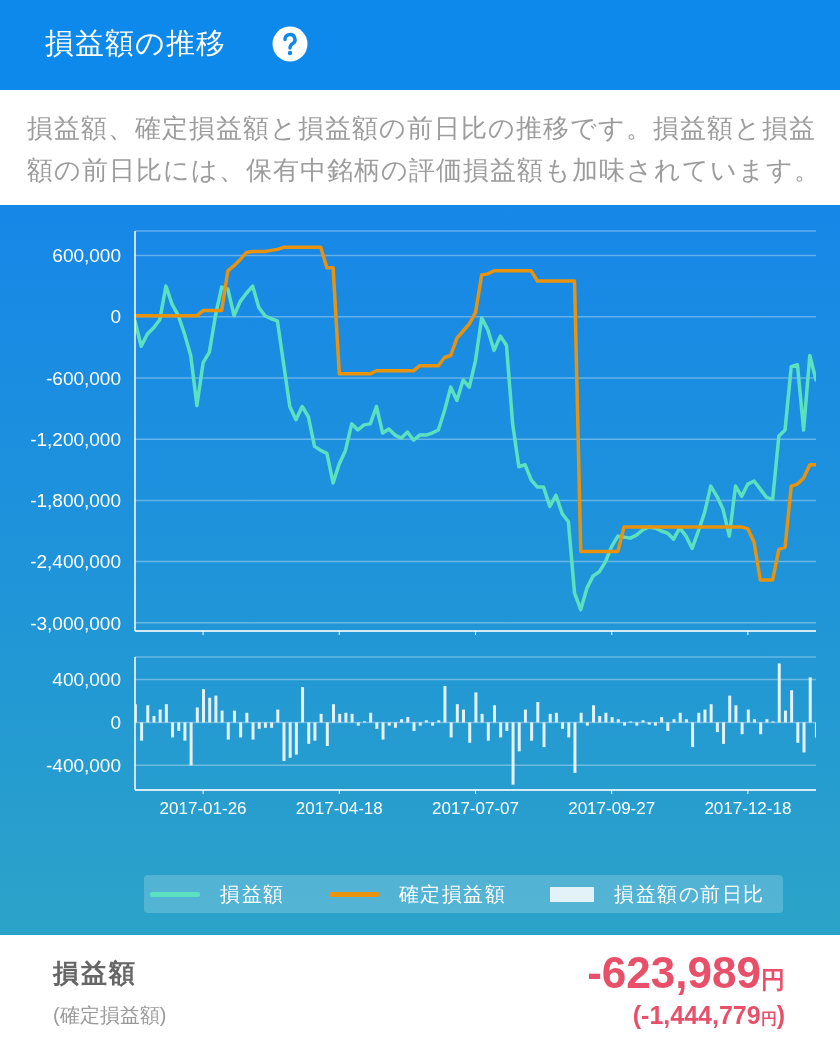  What do you see at coordinates (748, 809) in the screenshot?
I see `x-tick-label: 2017-12-18` at bounding box center [748, 809].